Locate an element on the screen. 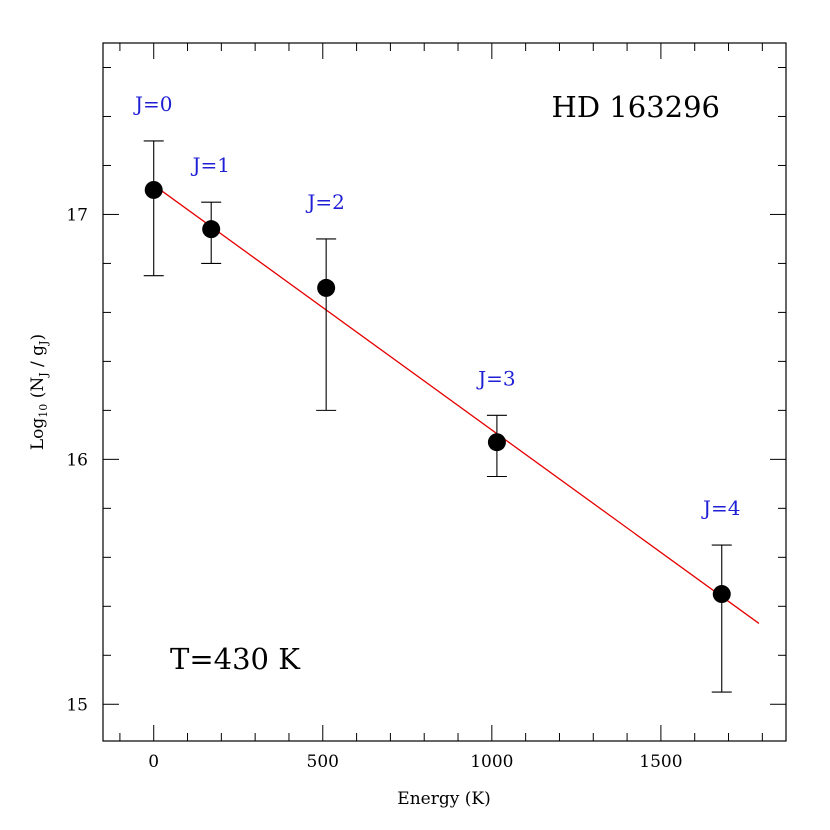  object-title: HD 163296 is located at coordinates (636, 107).